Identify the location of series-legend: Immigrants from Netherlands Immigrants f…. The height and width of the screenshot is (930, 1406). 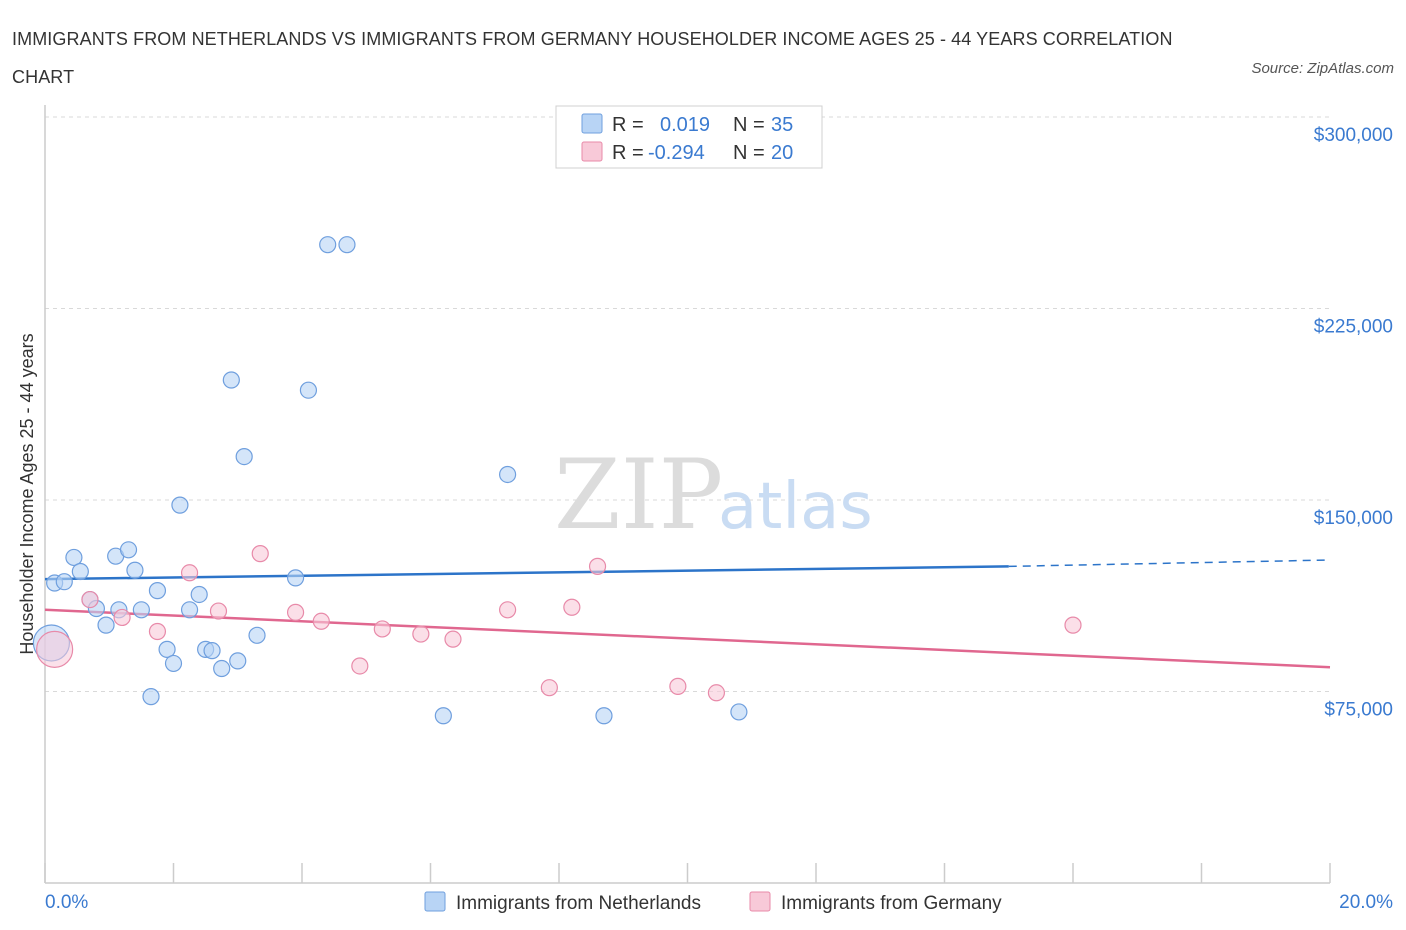
(713, 902).